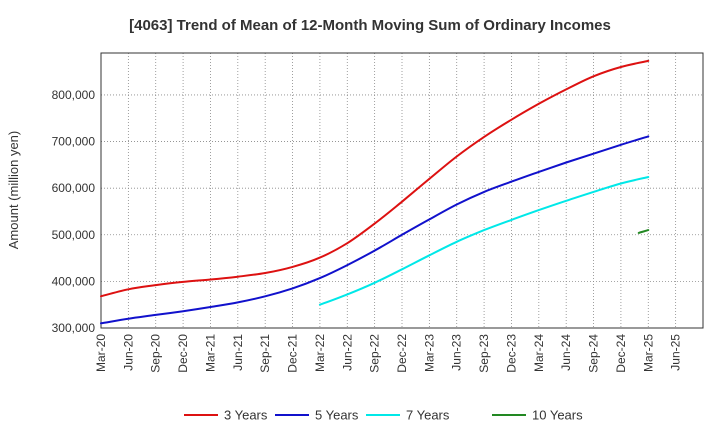  I want to click on x-tick-label: Sep-22, so click(375, 353).